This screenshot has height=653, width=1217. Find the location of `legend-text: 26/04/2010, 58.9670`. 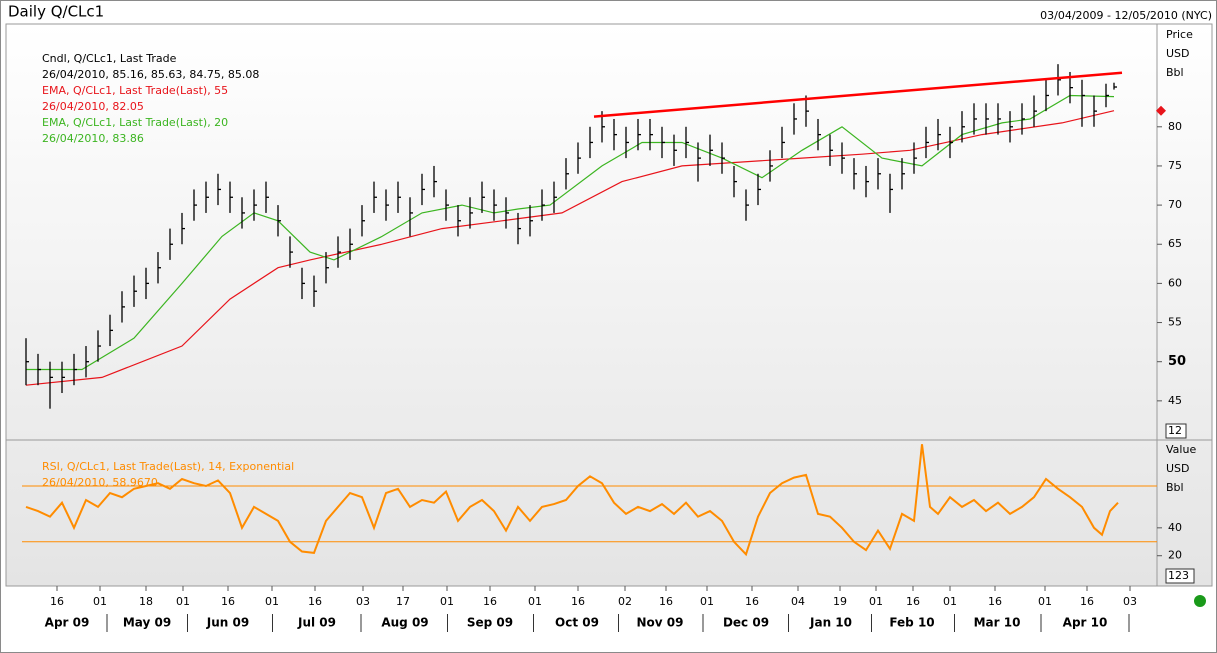

legend-text: 26/04/2010, 58.9670 is located at coordinates (100, 482).